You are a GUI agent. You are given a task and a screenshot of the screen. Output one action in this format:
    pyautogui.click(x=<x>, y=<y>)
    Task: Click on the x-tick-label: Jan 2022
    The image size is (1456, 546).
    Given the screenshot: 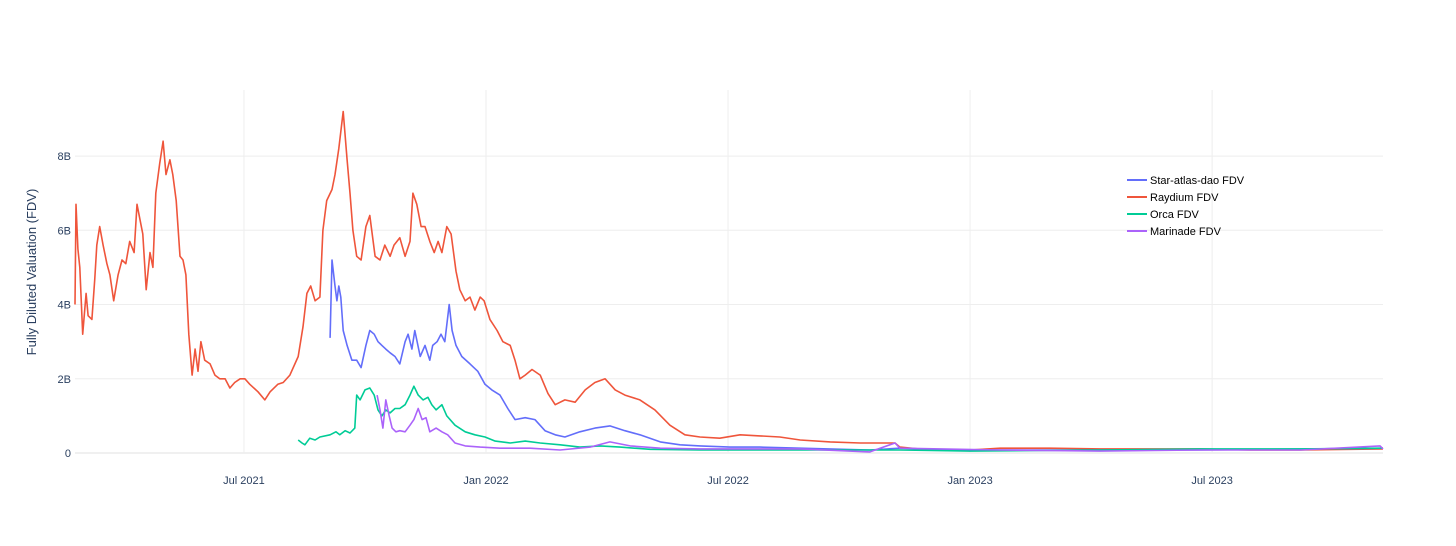 What is the action you would take?
    pyautogui.click(x=485, y=481)
    